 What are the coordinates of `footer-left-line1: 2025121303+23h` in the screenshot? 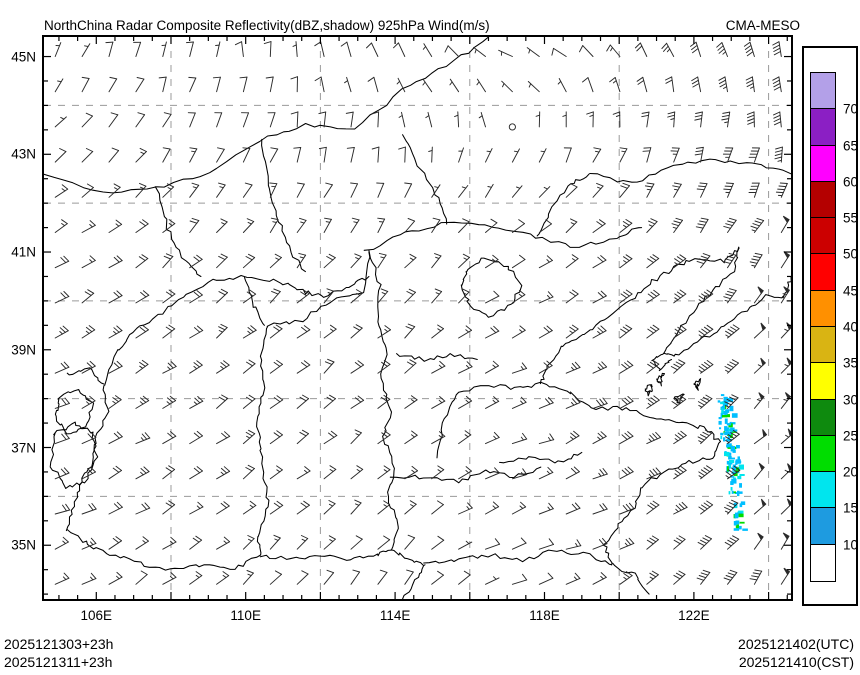 It's located at (59, 644).